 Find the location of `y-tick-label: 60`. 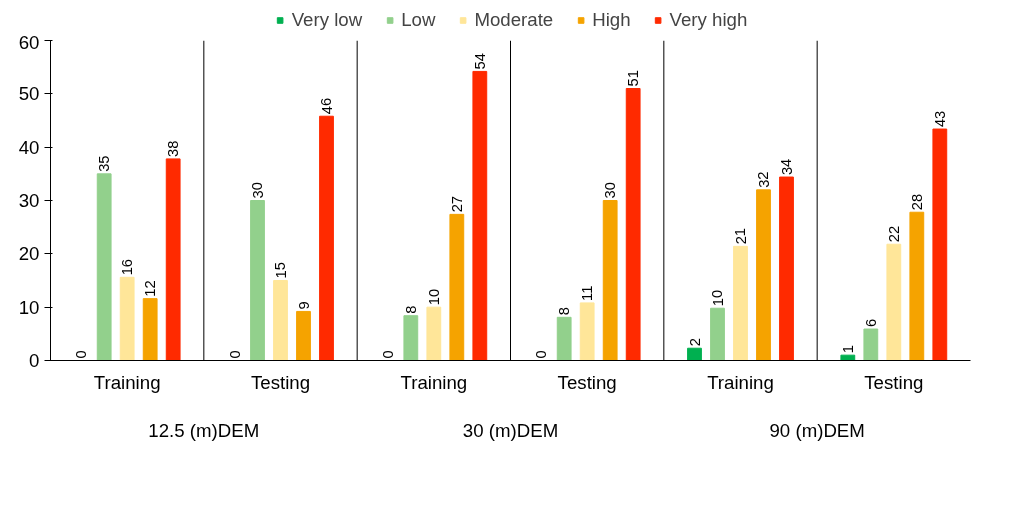

y-tick-label: 60 is located at coordinates (29, 42).